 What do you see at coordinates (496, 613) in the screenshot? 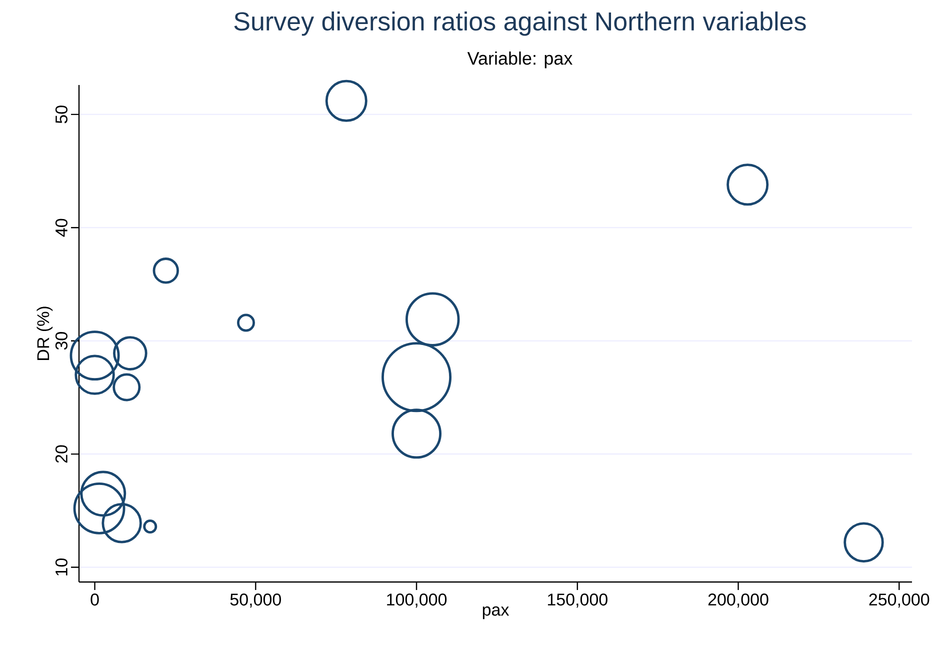
I see `x-axis-title: pax` at bounding box center [496, 613].